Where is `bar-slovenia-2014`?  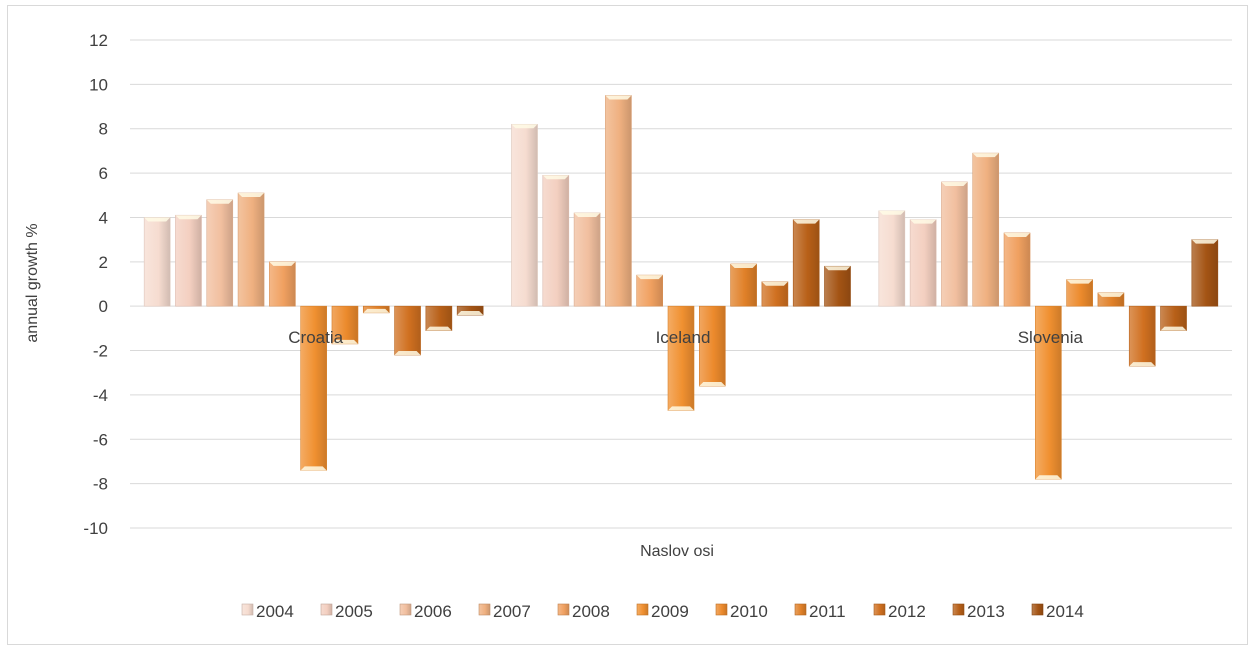
bar-slovenia-2014 is located at coordinates (1205, 273).